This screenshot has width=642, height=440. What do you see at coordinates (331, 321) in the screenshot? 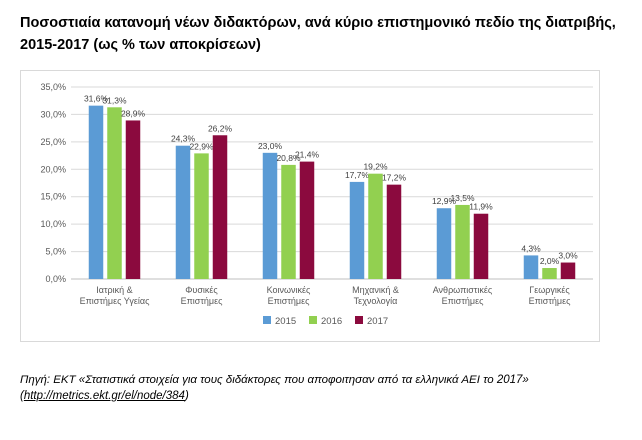
I see `legend-label: 2016` at bounding box center [331, 321].